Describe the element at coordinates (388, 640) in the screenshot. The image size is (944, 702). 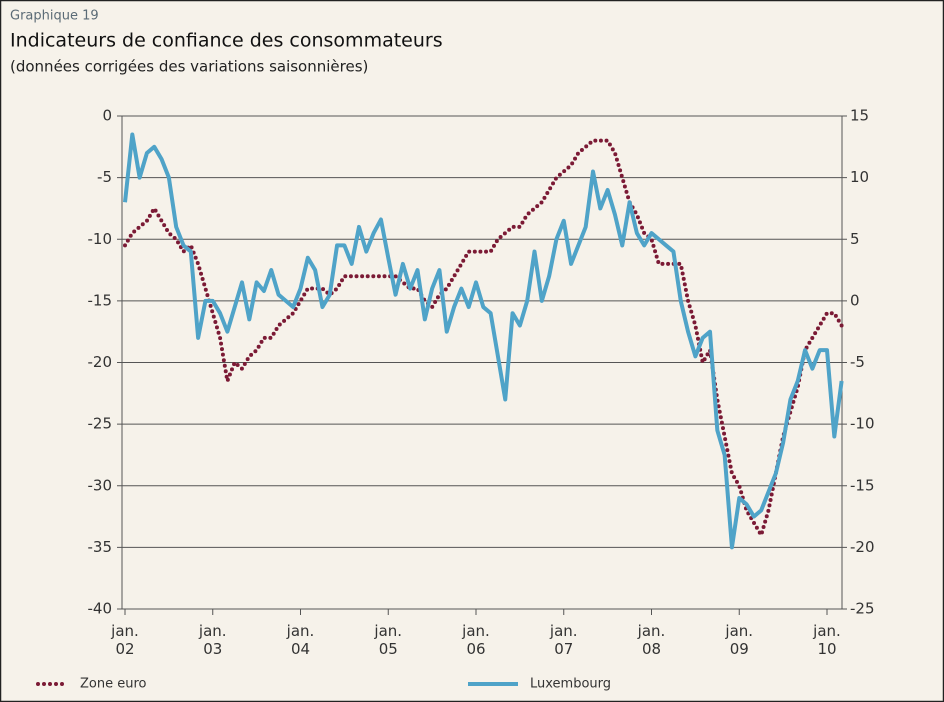
I see `x-tick-label: jan. 05` at that location.